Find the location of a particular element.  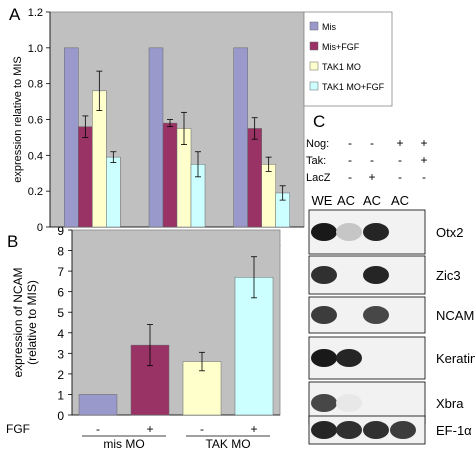

legend-label-a: TAK1 MO+FGF is located at coordinates (353, 87).